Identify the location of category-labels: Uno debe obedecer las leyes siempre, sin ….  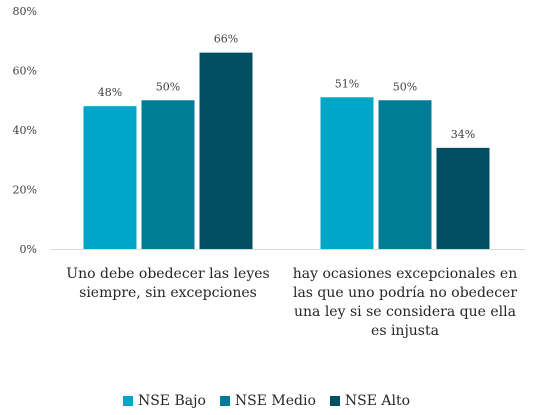
(291, 302).